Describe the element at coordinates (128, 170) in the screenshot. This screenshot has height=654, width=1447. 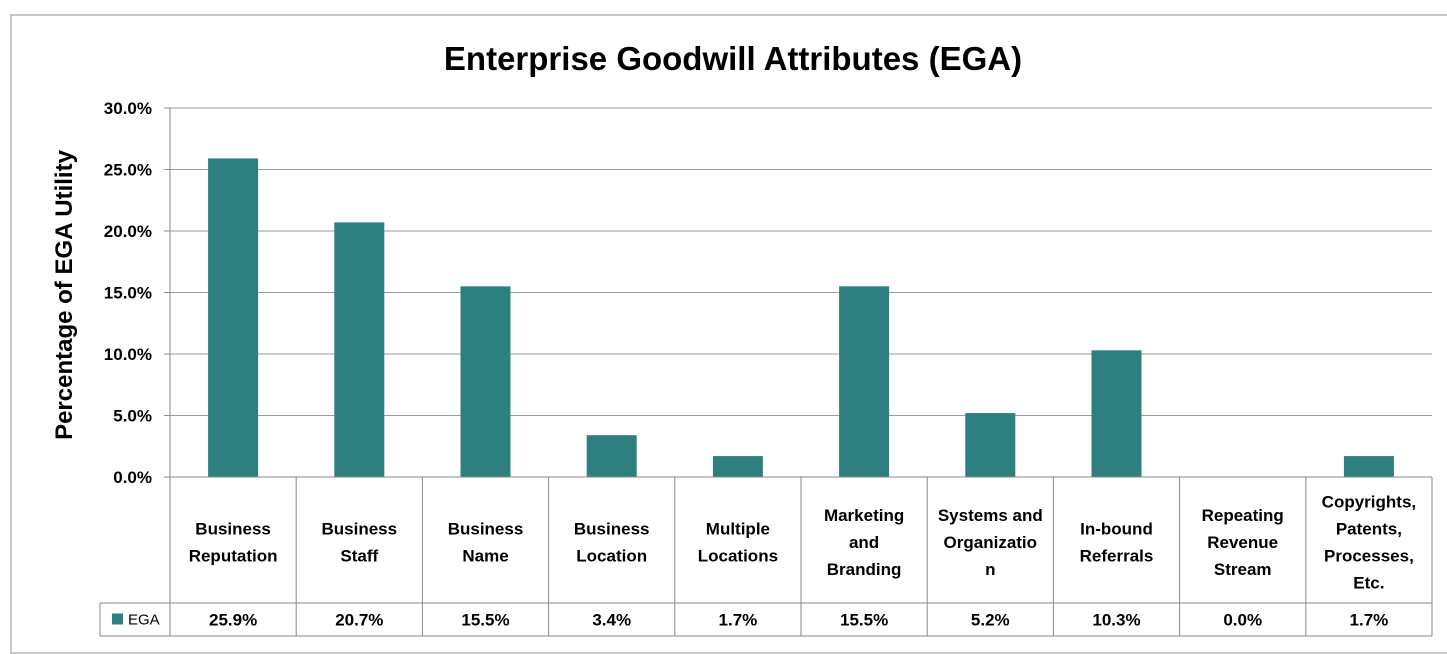
I see `y-tick-label: 25.0%` at that location.